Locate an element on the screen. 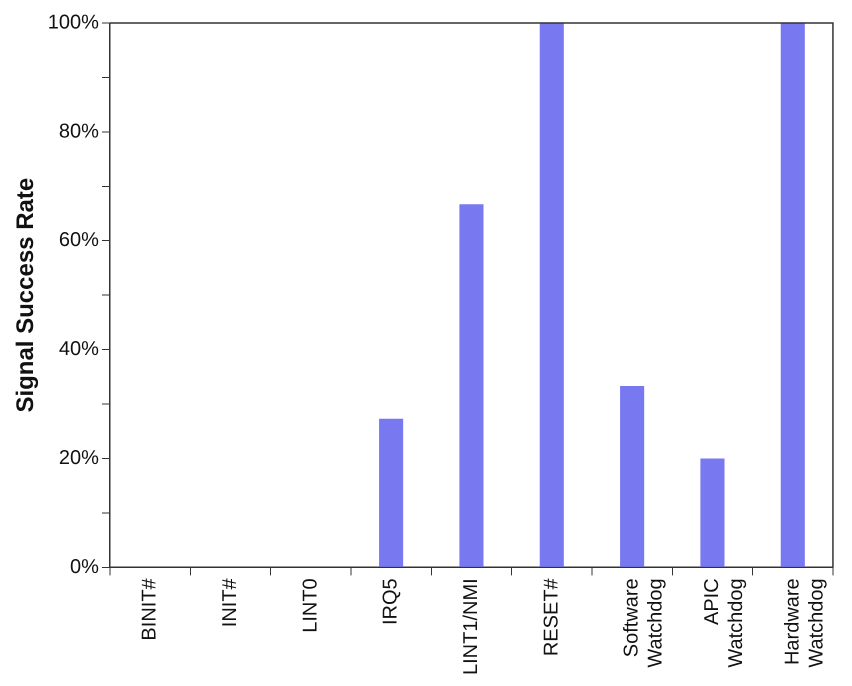 The image size is (852, 686). y-tick-label: 20% is located at coordinates (79, 457).